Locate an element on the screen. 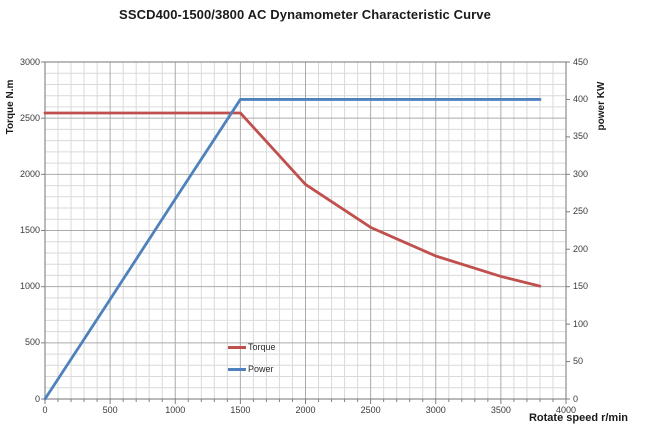  x-tick-label: 2000 is located at coordinates (305, 410).